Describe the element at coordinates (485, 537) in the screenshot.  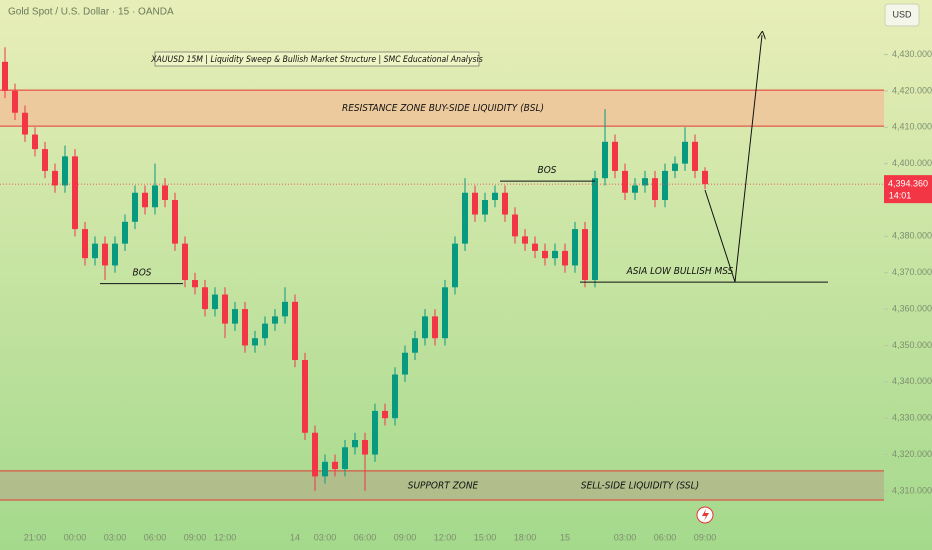
I see `x-tick-label: 15:00` at that location.